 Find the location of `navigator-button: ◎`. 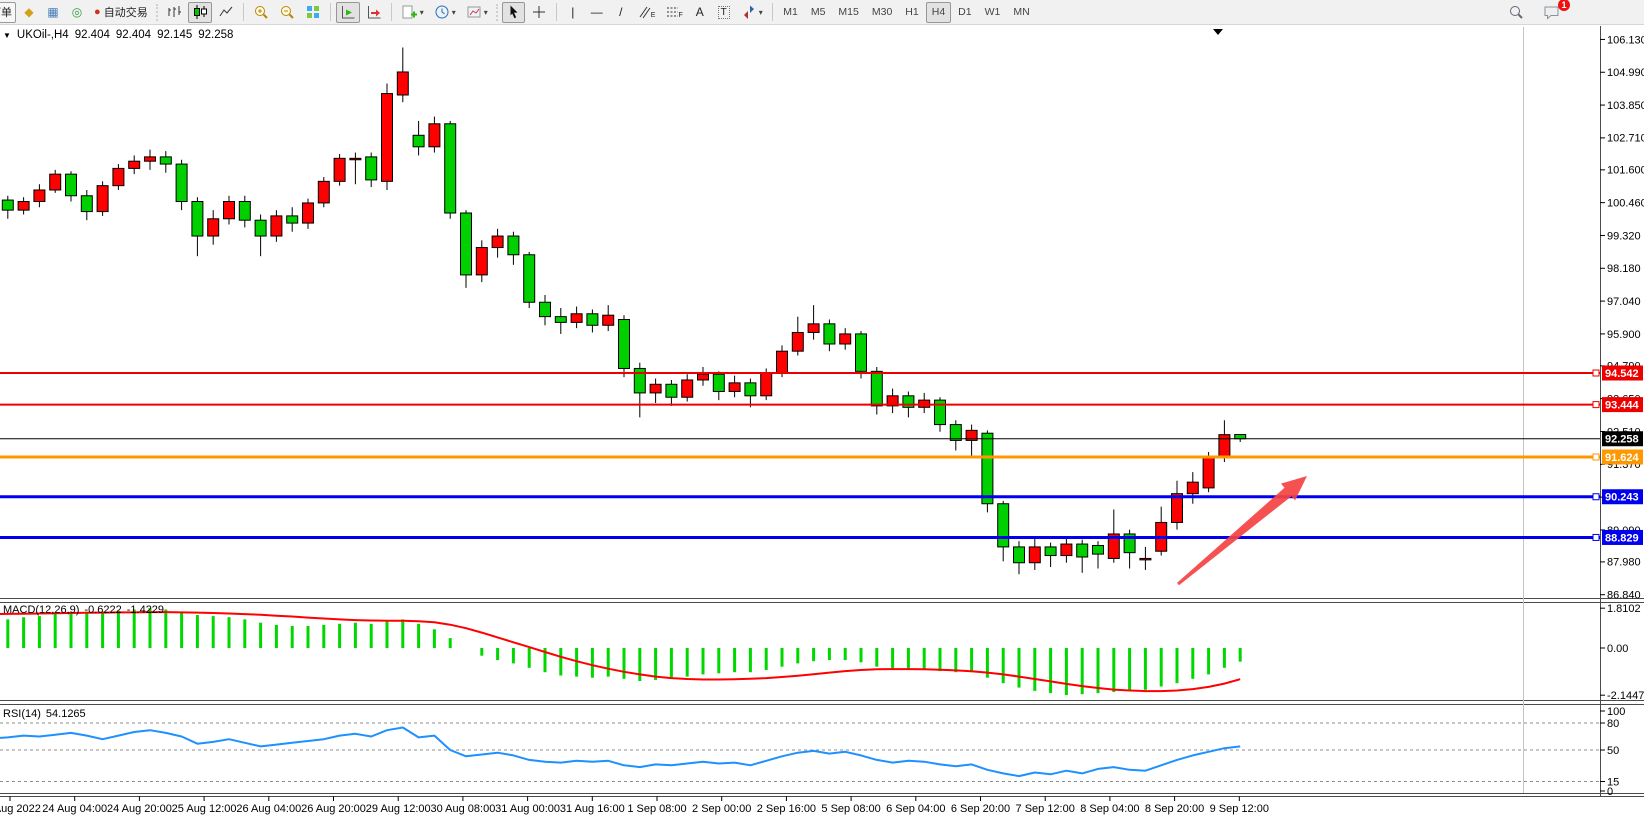

navigator-button: ◎ is located at coordinates (77, 12).